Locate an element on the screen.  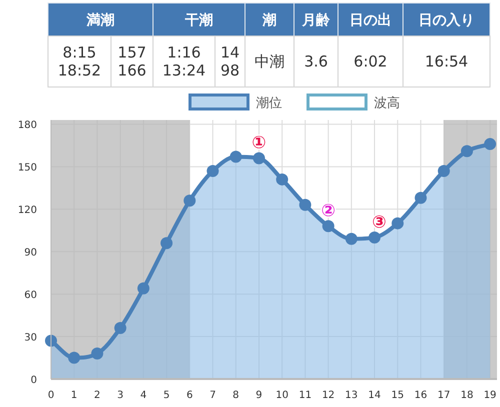
x-tick-label: 7 is located at coordinates (213, 395).